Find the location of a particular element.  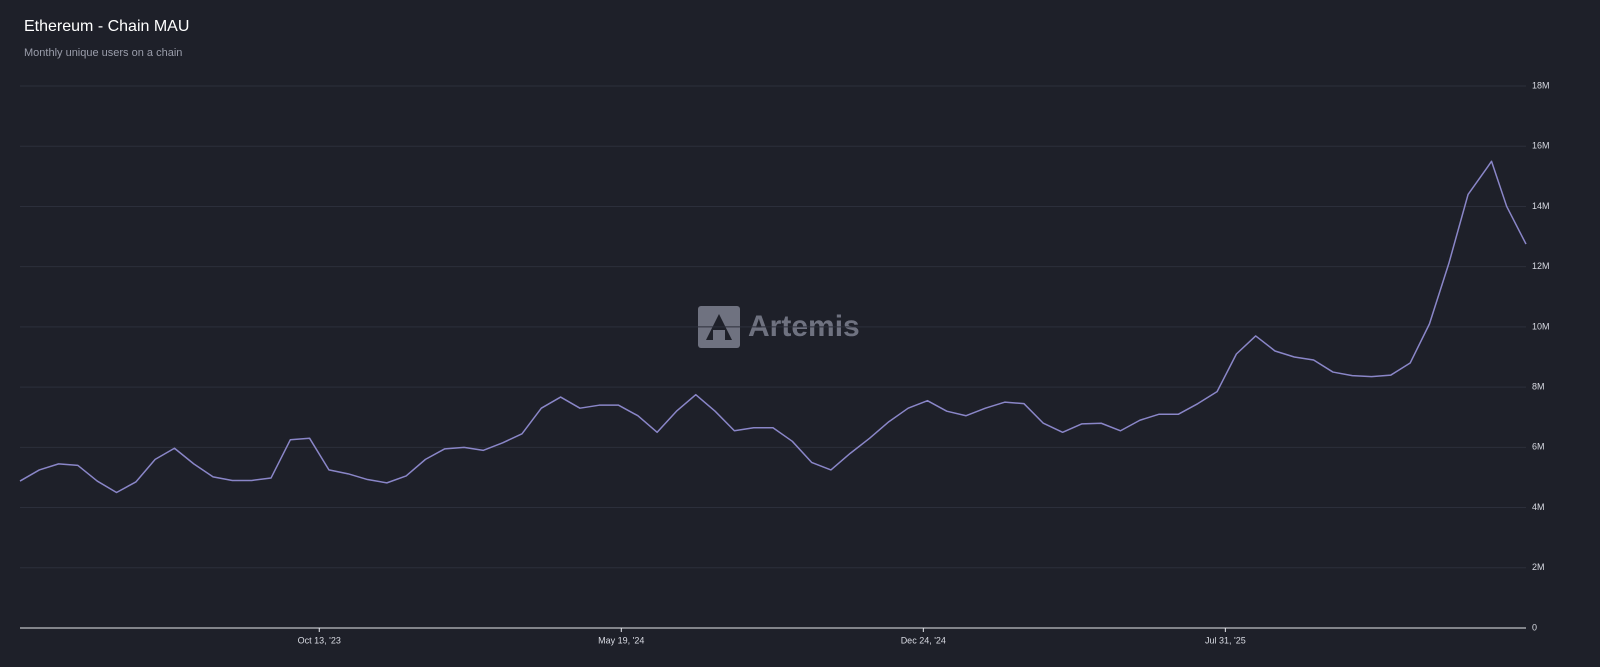

y-tick-label: 6M is located at coordinates (1538, 447).